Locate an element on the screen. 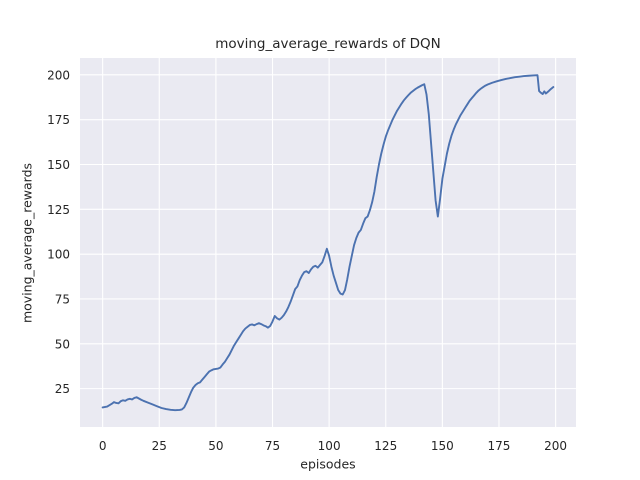 The width and height of the screenshot is (640, 480). x-axis-label: episodes is located at coordinates (328, 464).